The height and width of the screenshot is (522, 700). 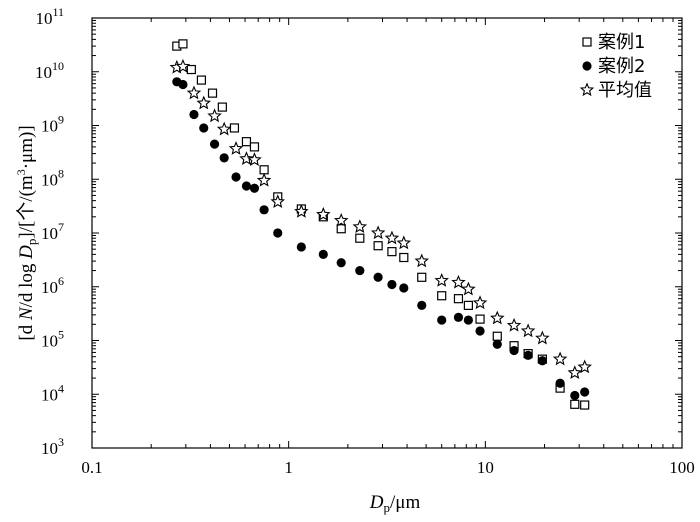 What do you see at coordinates (26, 232) in the screenshot?
I see `y-axis-title: [d N/d log Dp]/[个/(m3·μm)]` at bounding box center [26, 232].